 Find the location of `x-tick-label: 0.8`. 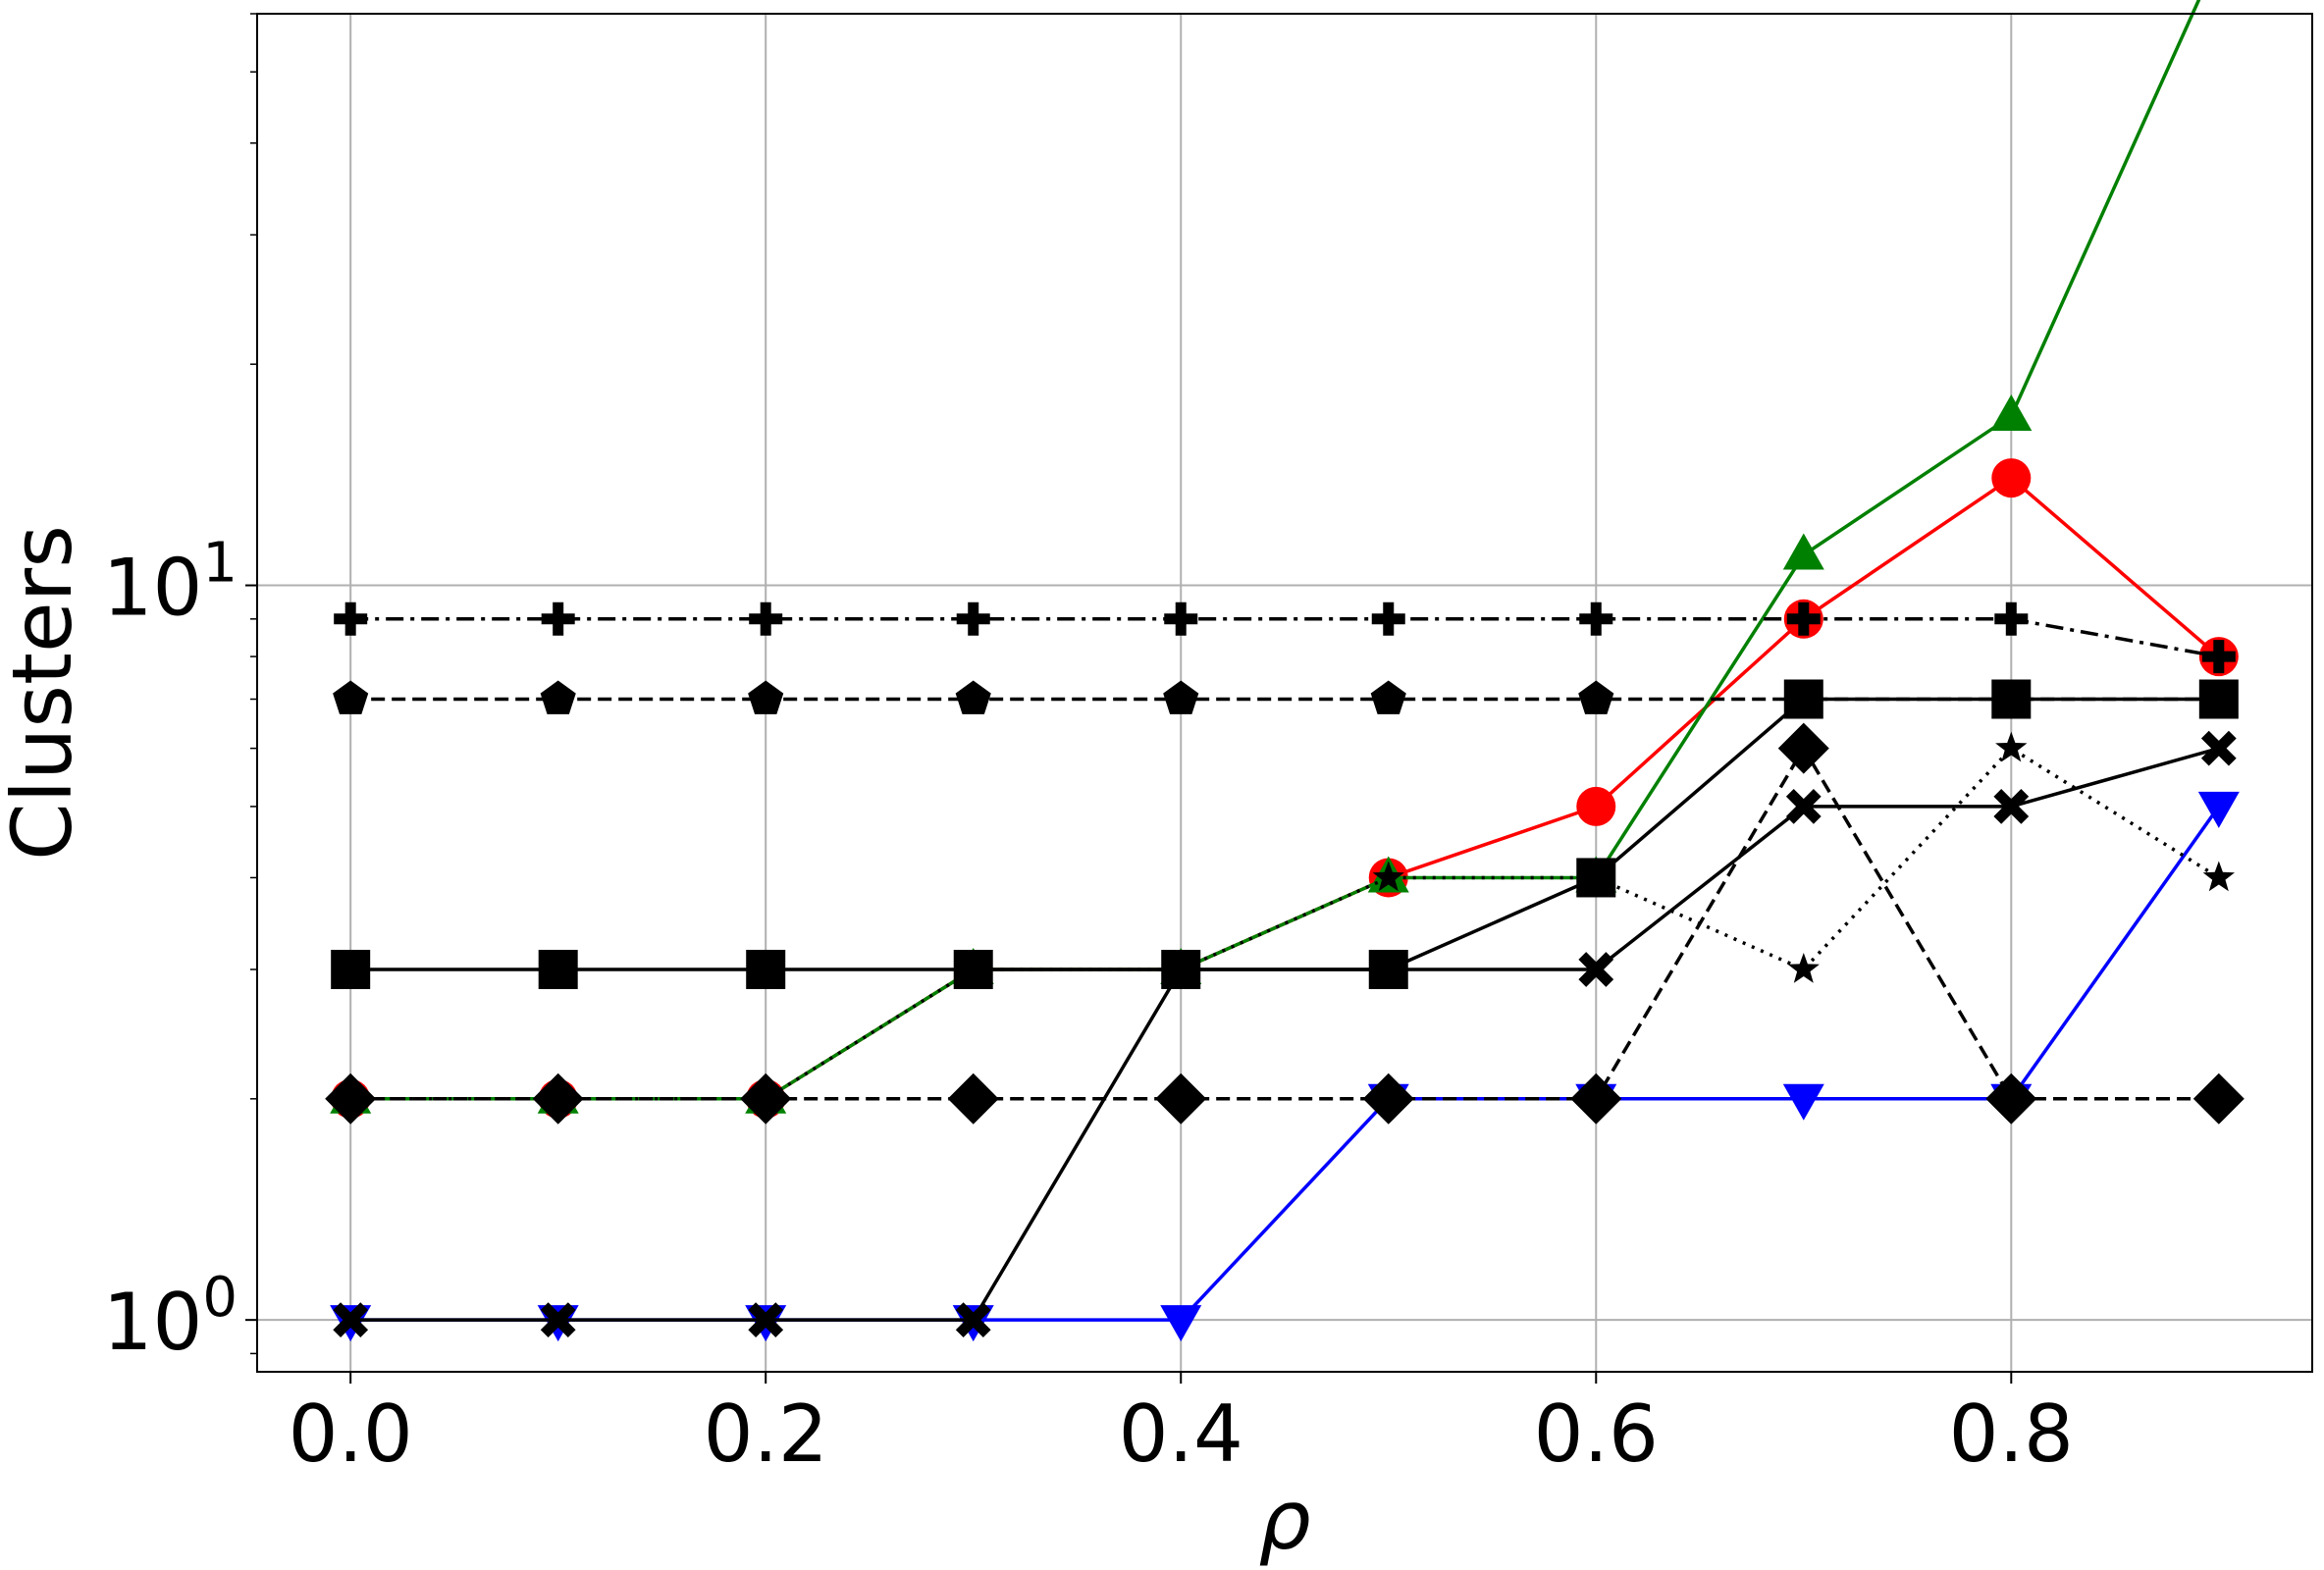

x-tick-label: 0.8 is located at coordinates (2011, 1434).